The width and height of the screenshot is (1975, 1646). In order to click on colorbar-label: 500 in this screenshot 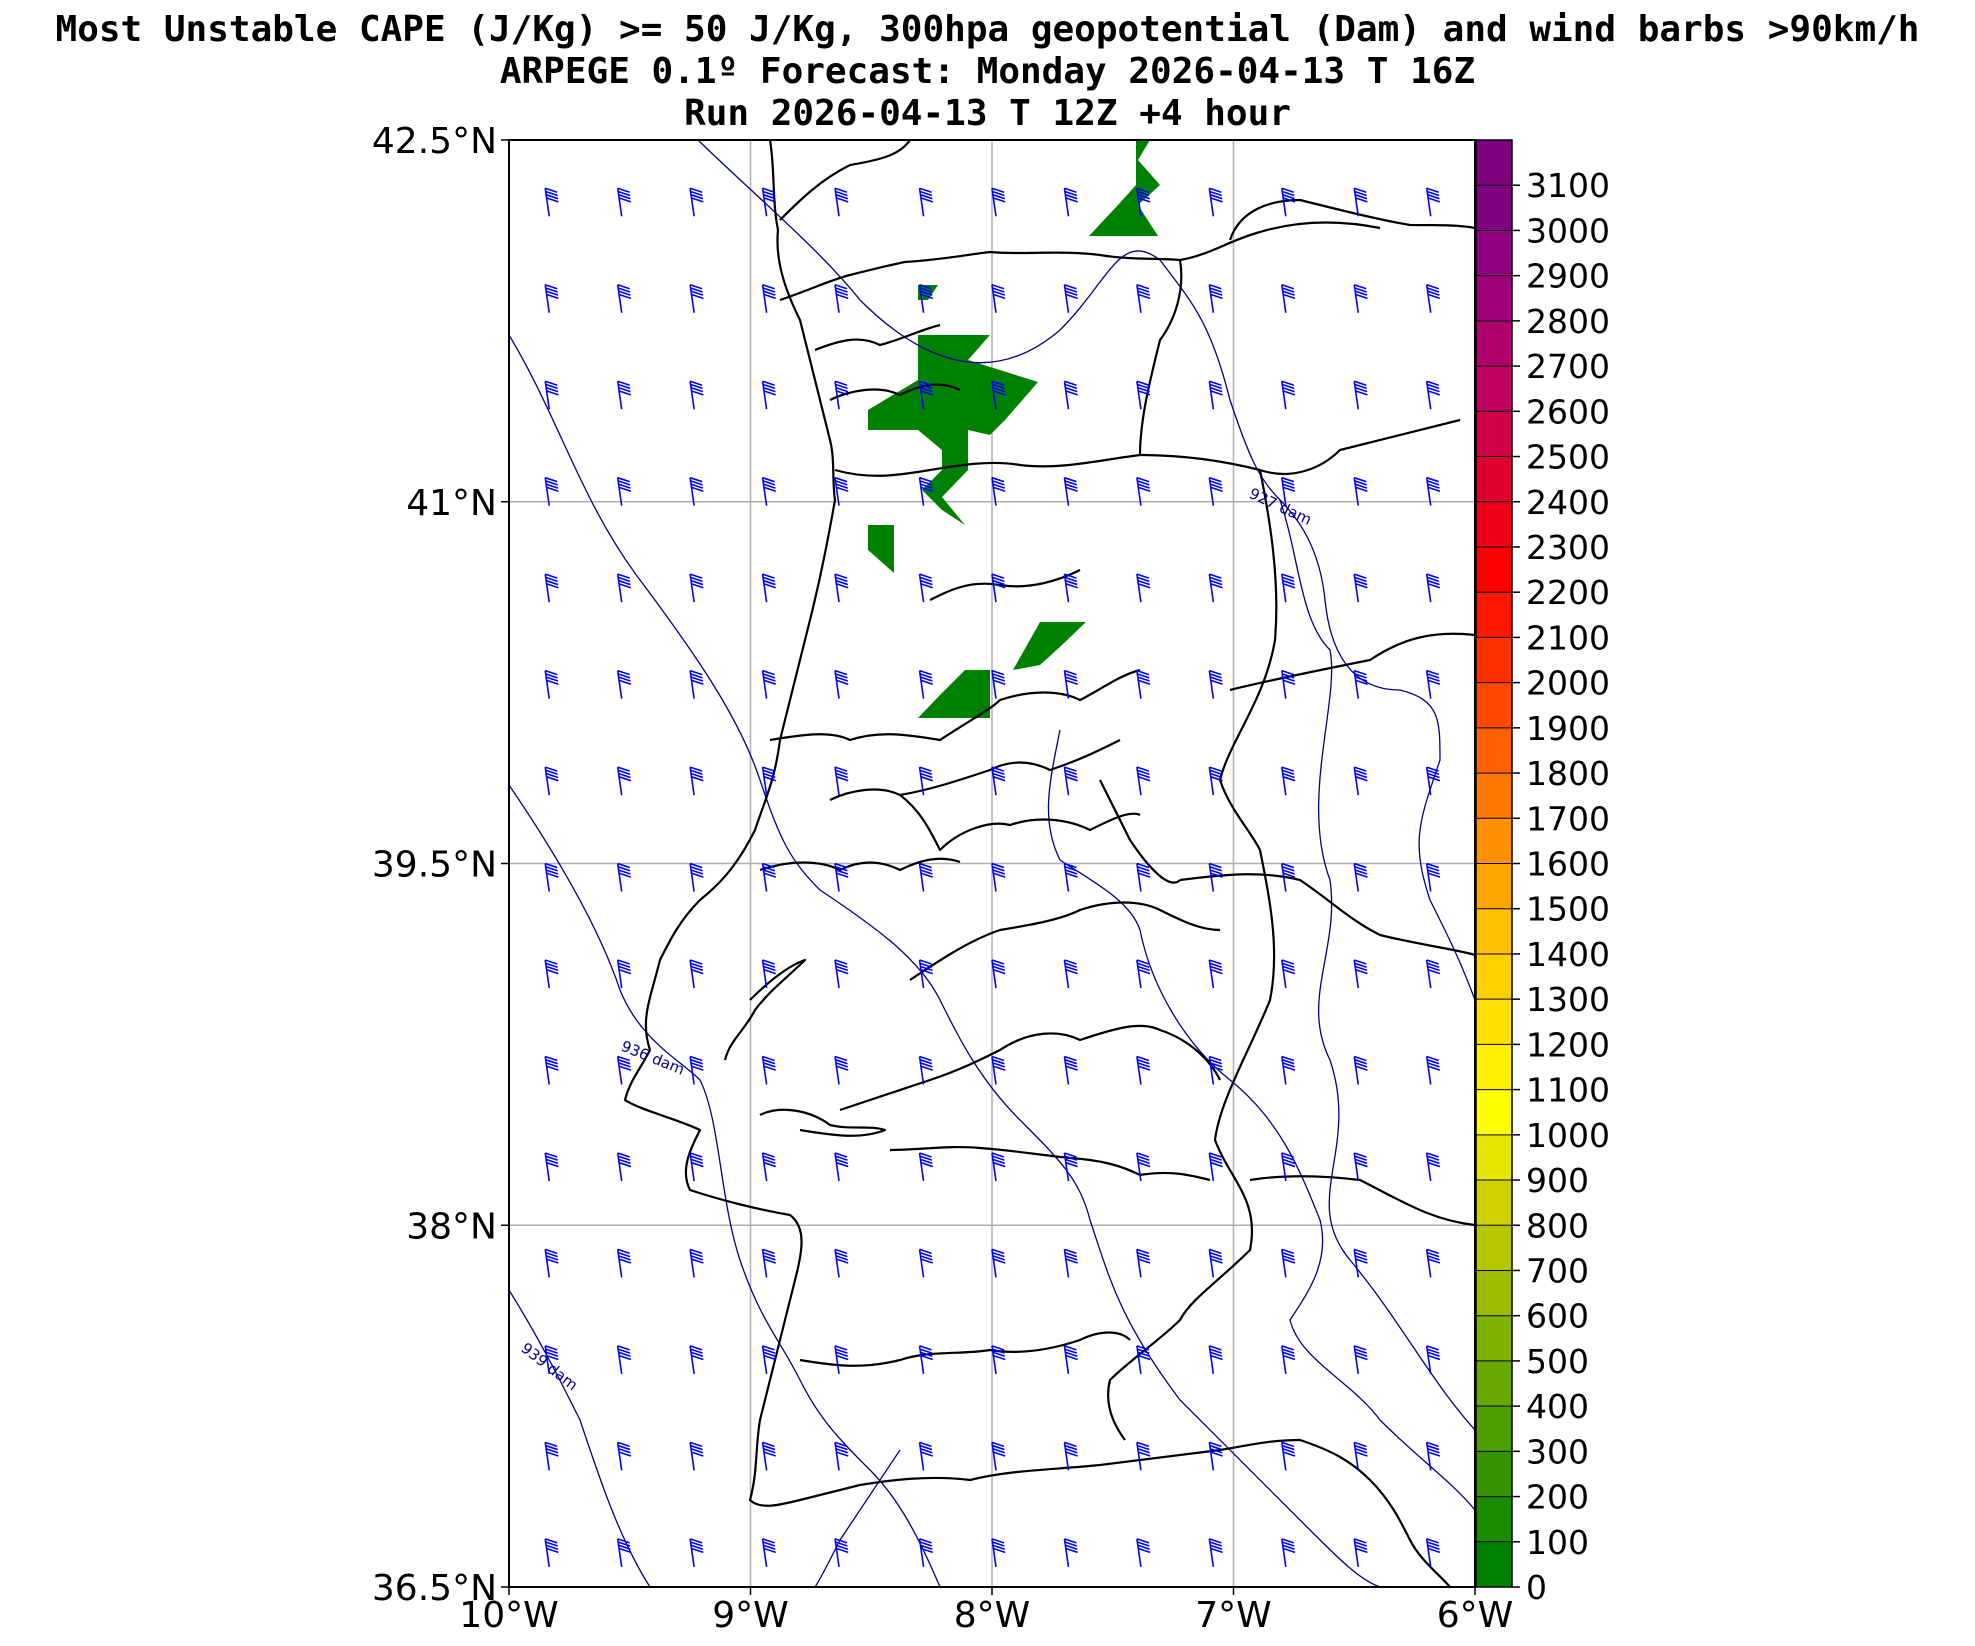, I will do `click(1557, 1361)`.